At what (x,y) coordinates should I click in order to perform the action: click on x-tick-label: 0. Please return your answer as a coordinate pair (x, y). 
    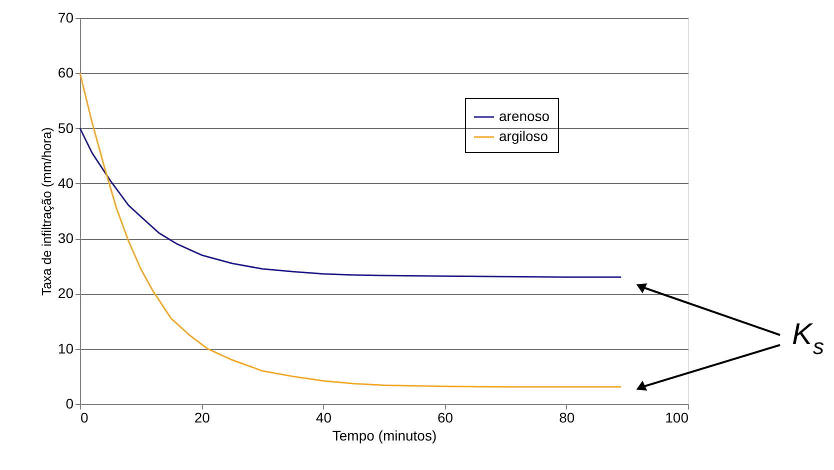
    Looking at the image, I should click on (84, 418).